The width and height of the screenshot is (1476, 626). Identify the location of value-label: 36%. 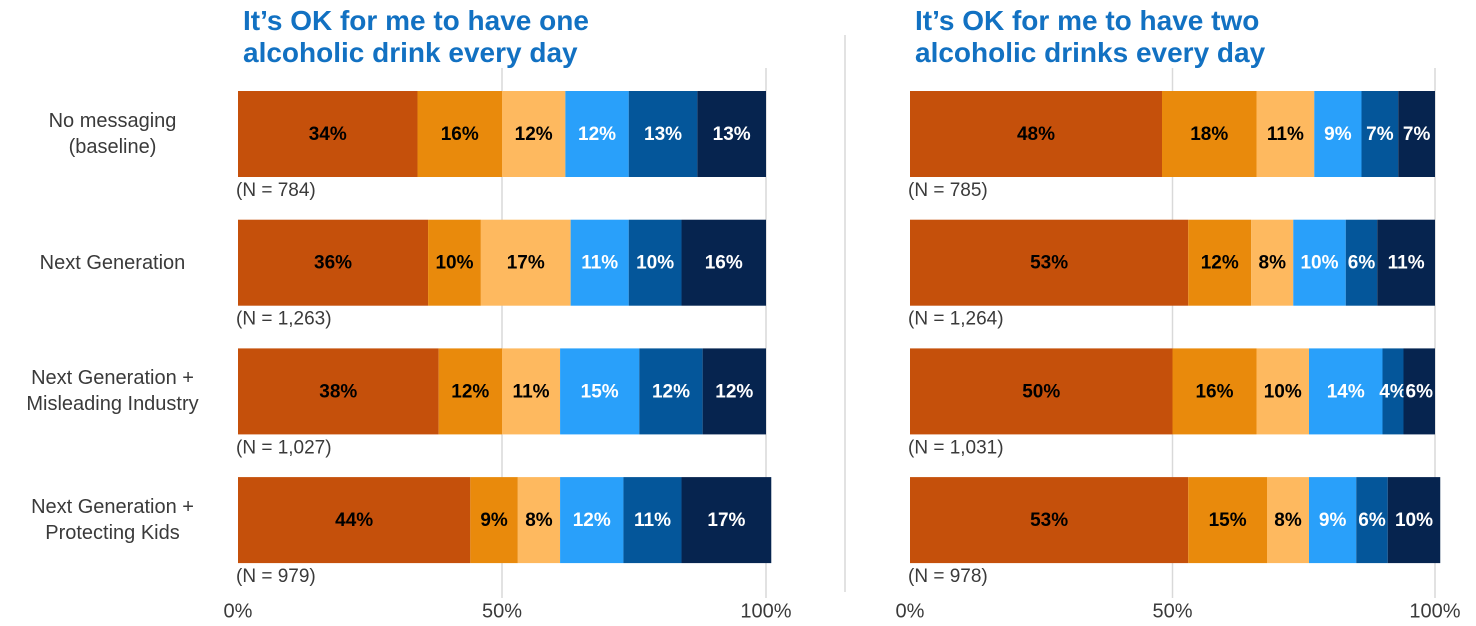
(333, 263).